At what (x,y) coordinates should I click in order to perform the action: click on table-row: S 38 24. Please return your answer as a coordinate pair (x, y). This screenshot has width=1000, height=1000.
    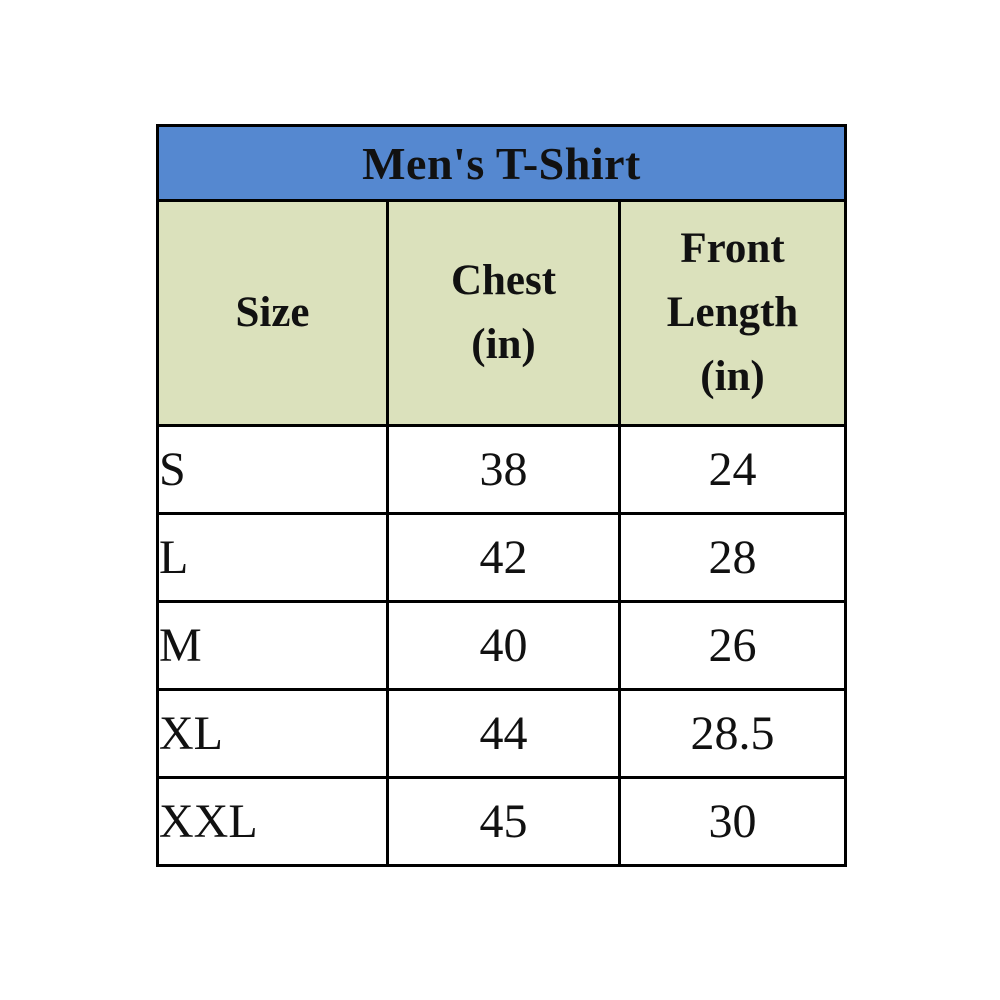
    Looking at the image, I should click on (502, 469).